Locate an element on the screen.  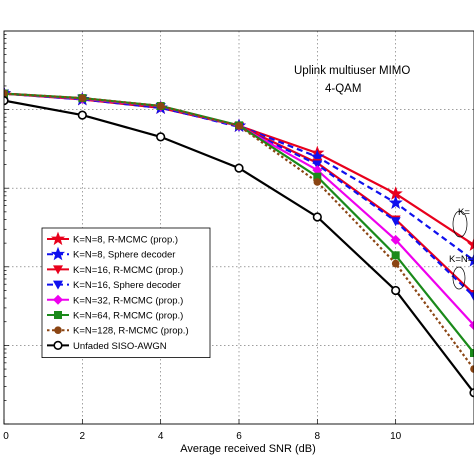
legend-label: K=N=32, R-MCMC (prop.) is located at coordinates (128, 300).